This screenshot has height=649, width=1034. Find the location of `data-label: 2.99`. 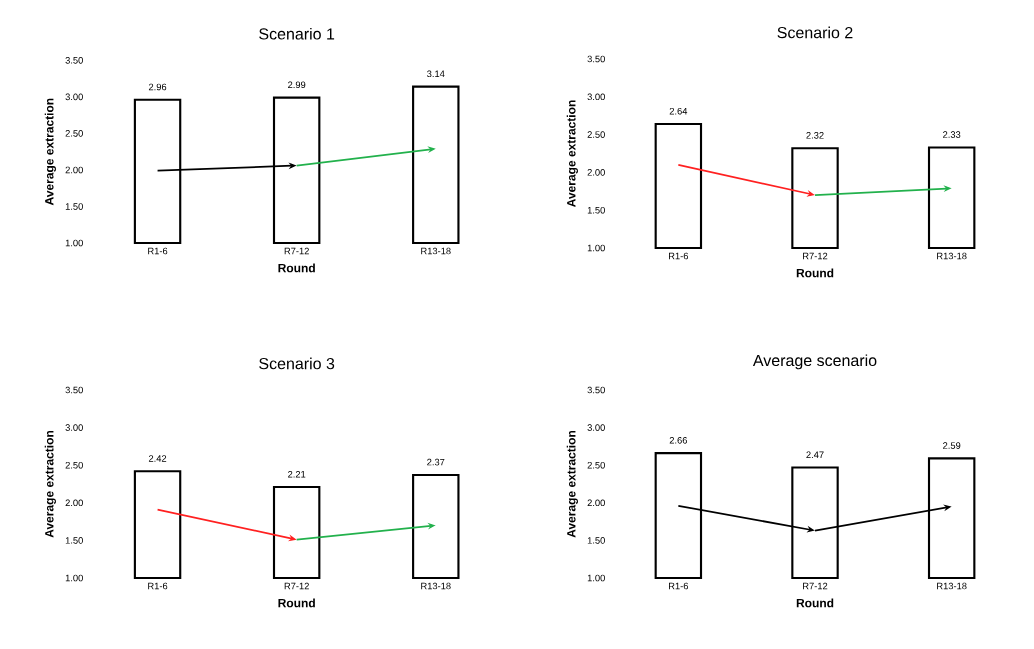

data-label: 2.99 is located at coordinates (297, 85).